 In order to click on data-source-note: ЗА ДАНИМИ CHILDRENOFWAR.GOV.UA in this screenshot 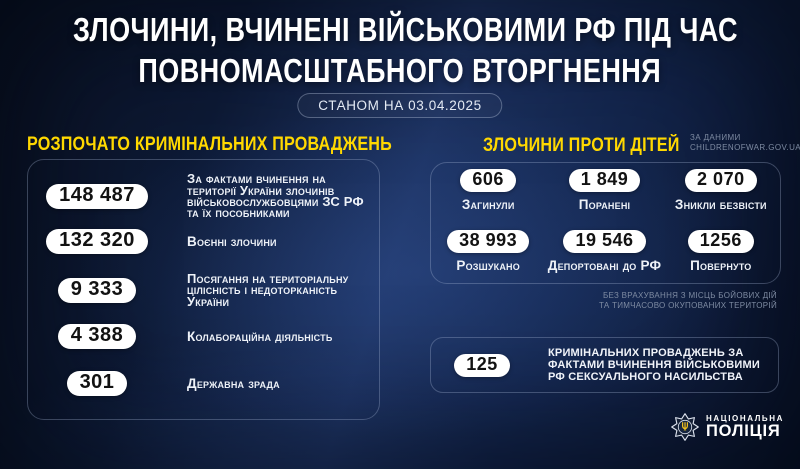, I will do `click(745, 142)`.